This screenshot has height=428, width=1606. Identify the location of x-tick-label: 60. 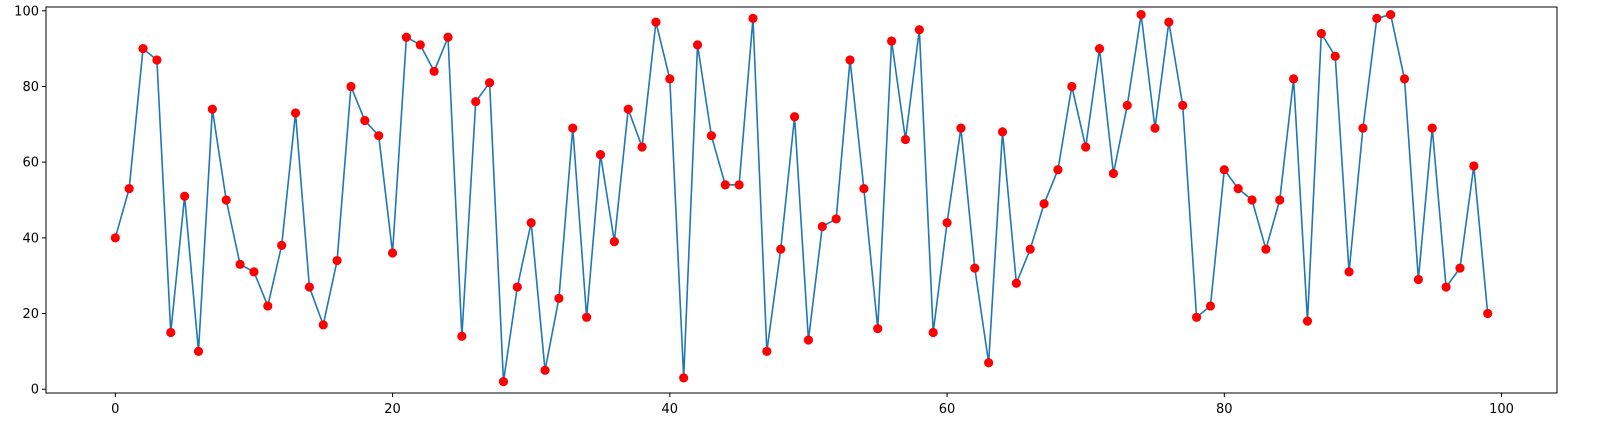
(947, 409).